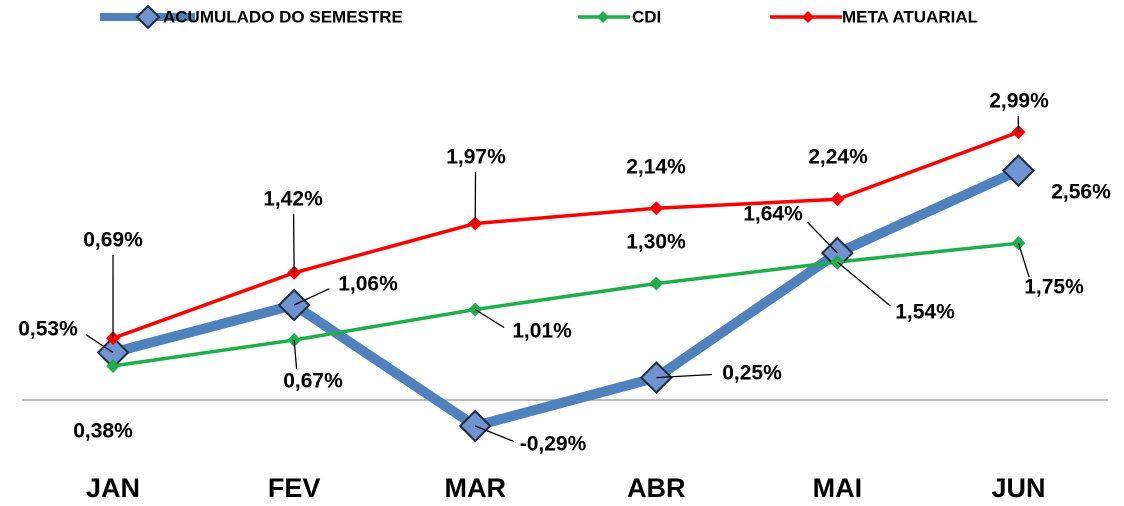 The height and width of the screenshot is (506, 1124). Describe the element at coordinates (773, 214) in the screenshot. I see `data-label: 1,64%` at that location.